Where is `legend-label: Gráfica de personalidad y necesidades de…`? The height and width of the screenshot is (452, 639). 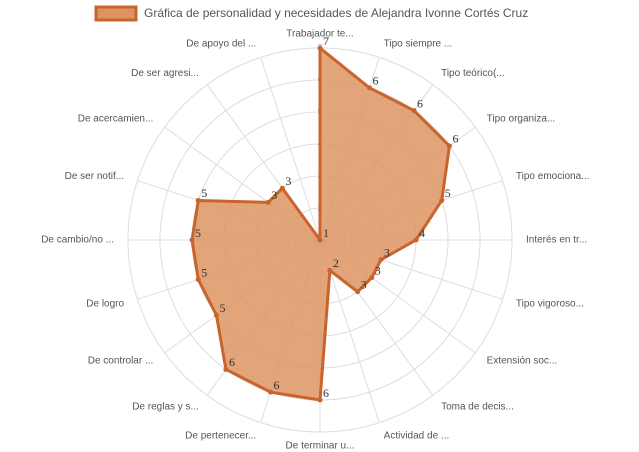
legend-label: Gráfica de personalidad y necesidades de… is located at coordinates (336, 13).